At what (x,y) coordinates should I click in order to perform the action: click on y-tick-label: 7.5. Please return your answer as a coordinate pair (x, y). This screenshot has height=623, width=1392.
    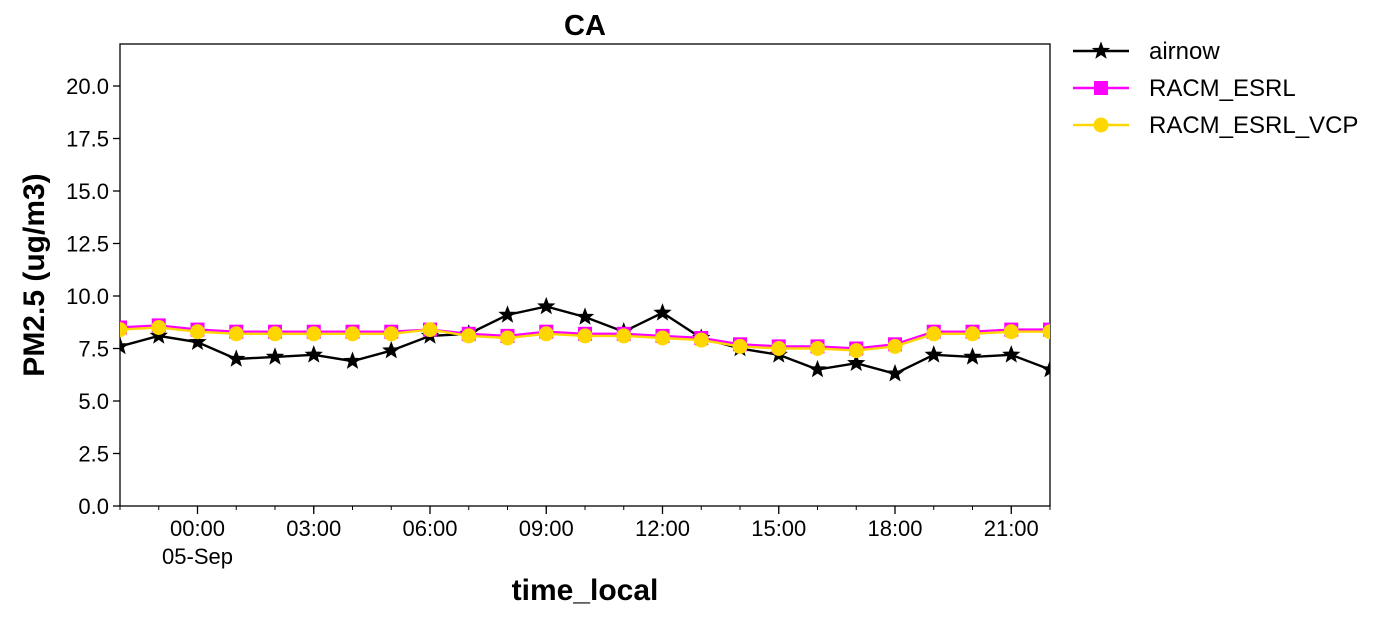
    Looking at the image, I should click on (93, 349).